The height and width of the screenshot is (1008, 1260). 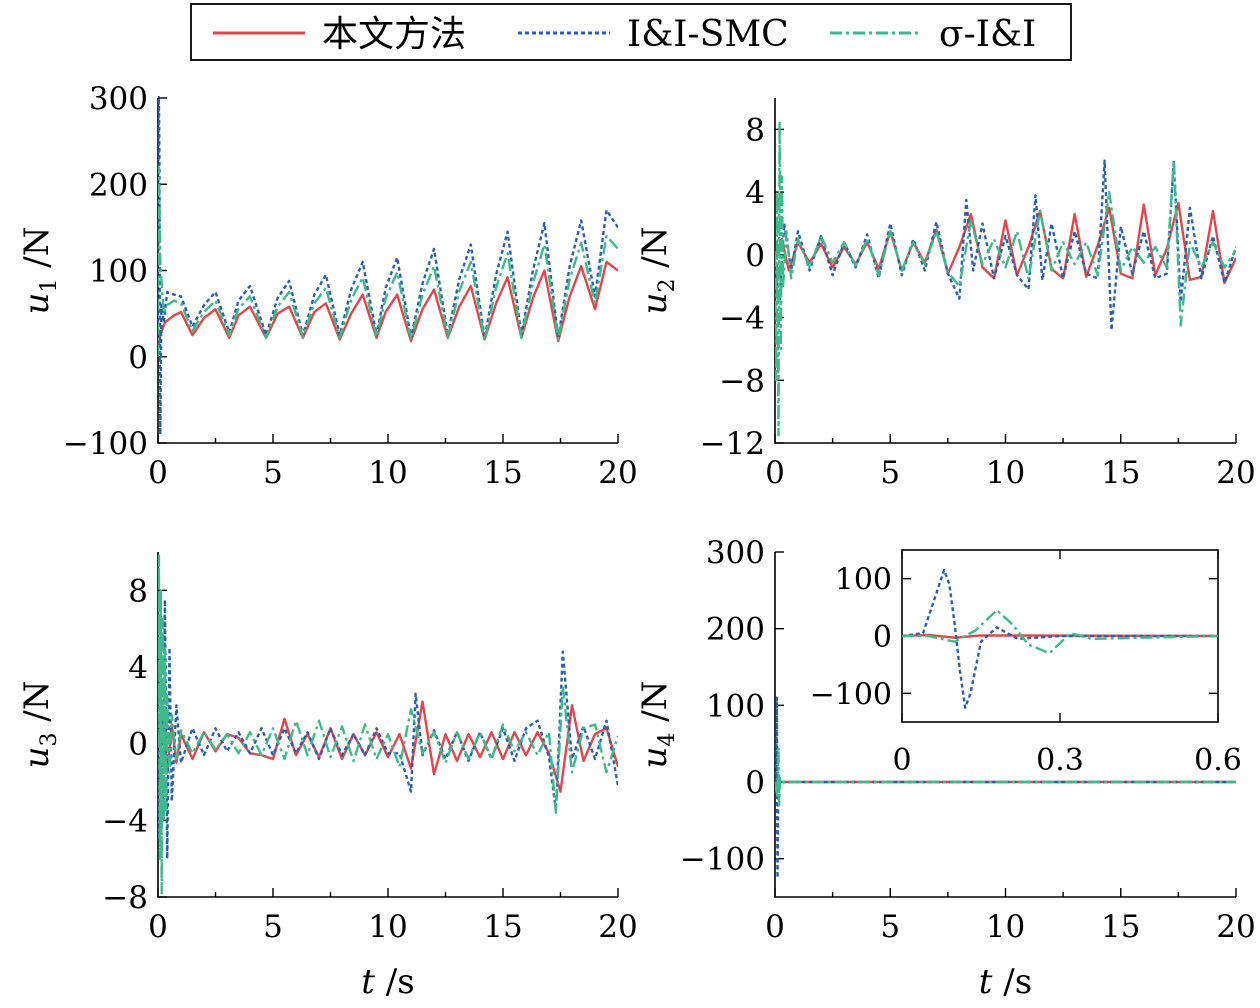 I want to click on legend-label-proposed: 本文方法, so click(x=394, y=34).